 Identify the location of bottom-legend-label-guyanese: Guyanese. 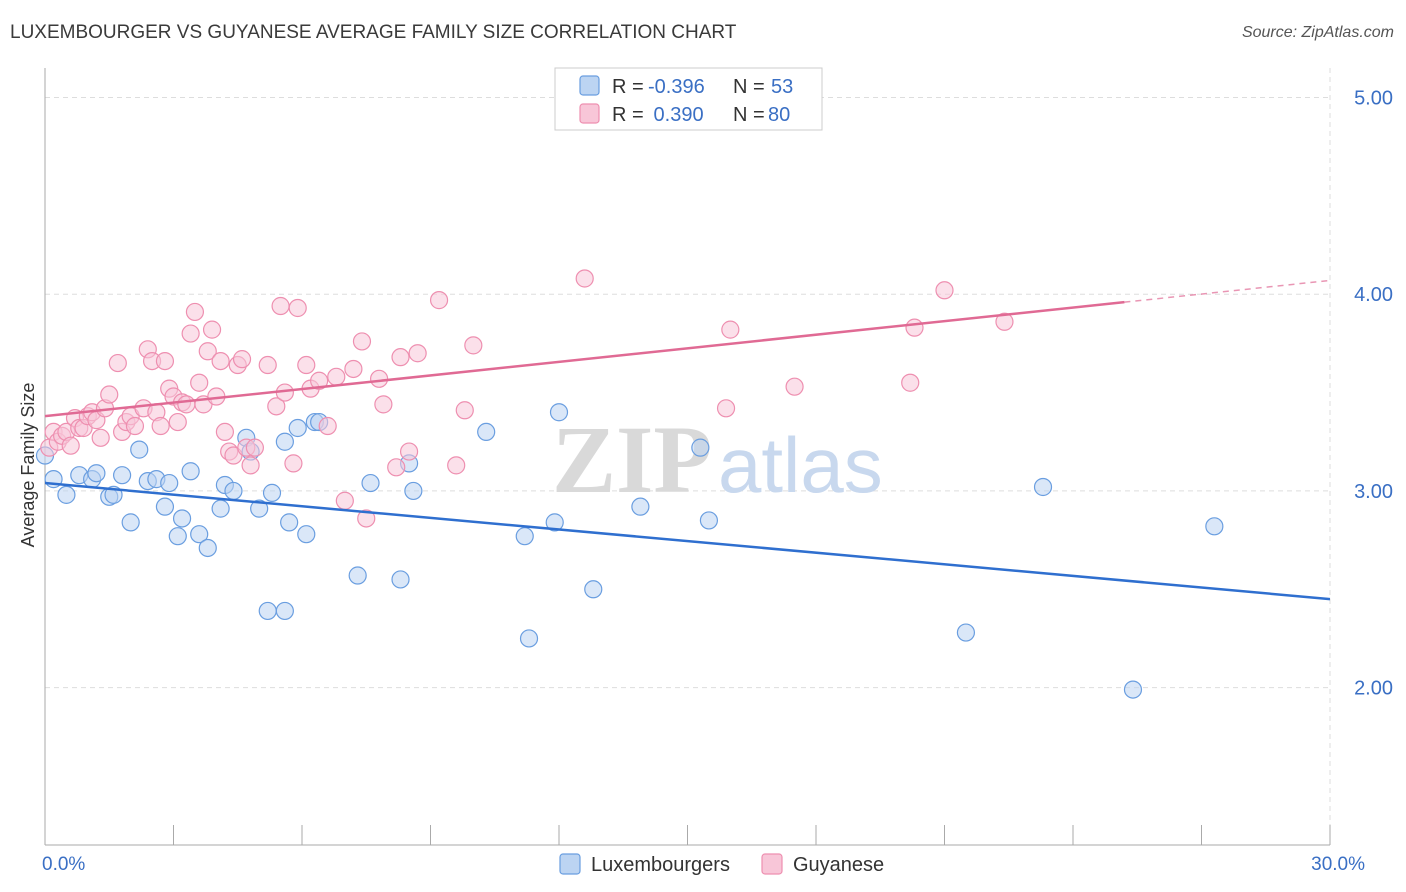
(838, 865).